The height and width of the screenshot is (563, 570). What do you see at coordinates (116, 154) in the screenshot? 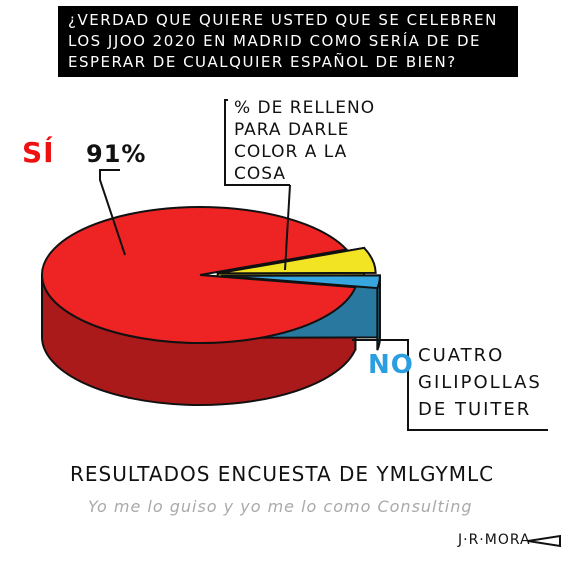
I see `value-label: 91%` at bounding box center [116, 154].